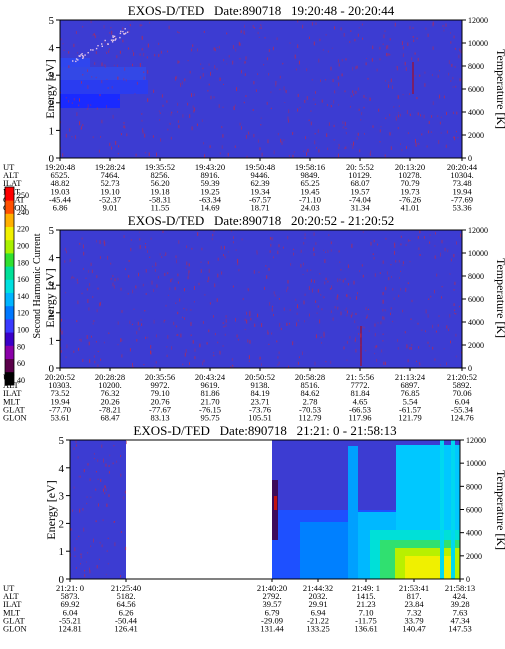 Image resolution: width=505 pixels, height=649 pixels. Describe the element at coordinates (462, 409) in the screenshot. I see `ephemeris-cell: -55.34` at that location.